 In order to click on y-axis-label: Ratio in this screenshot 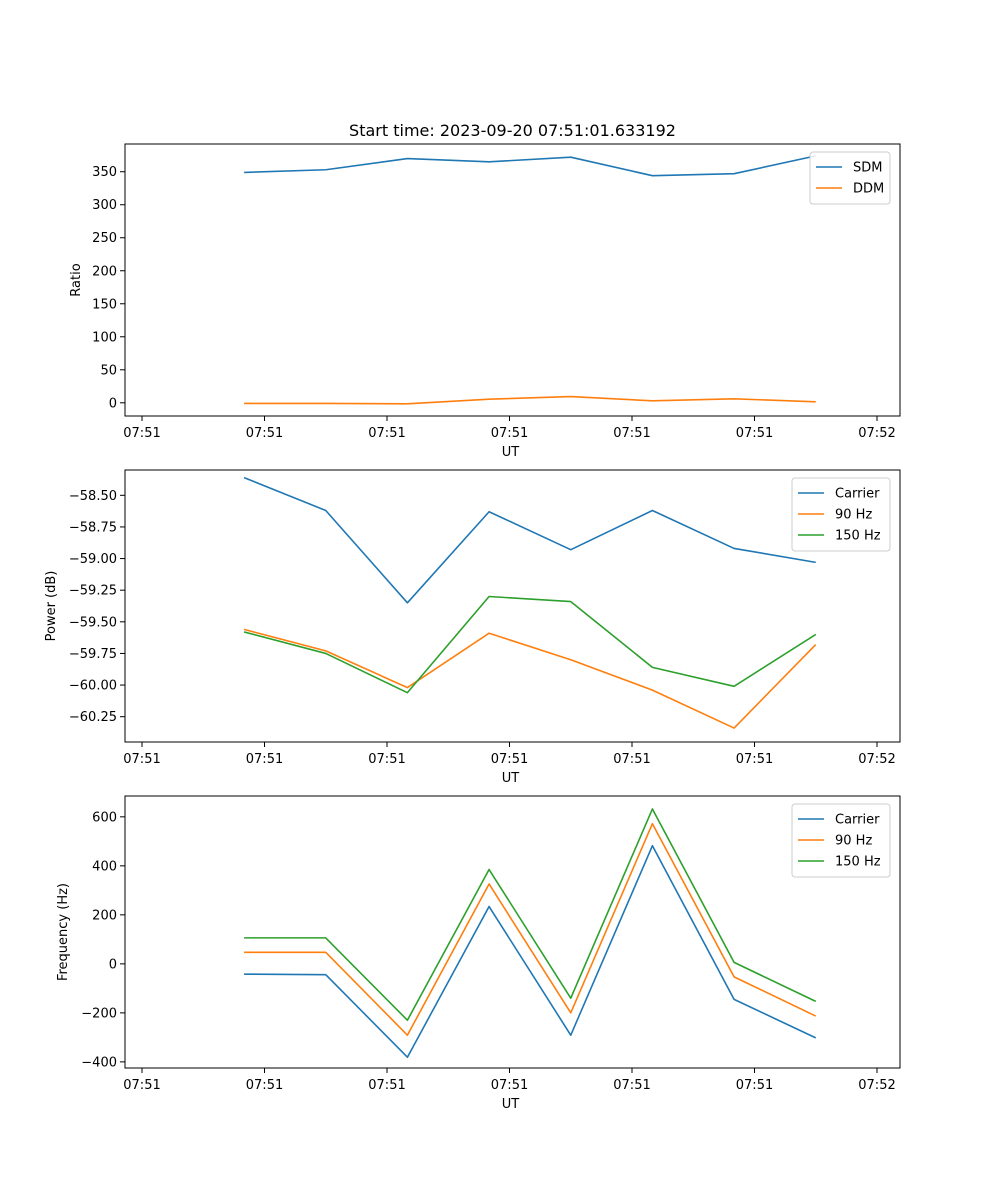, I will do `click(76, 279)`.